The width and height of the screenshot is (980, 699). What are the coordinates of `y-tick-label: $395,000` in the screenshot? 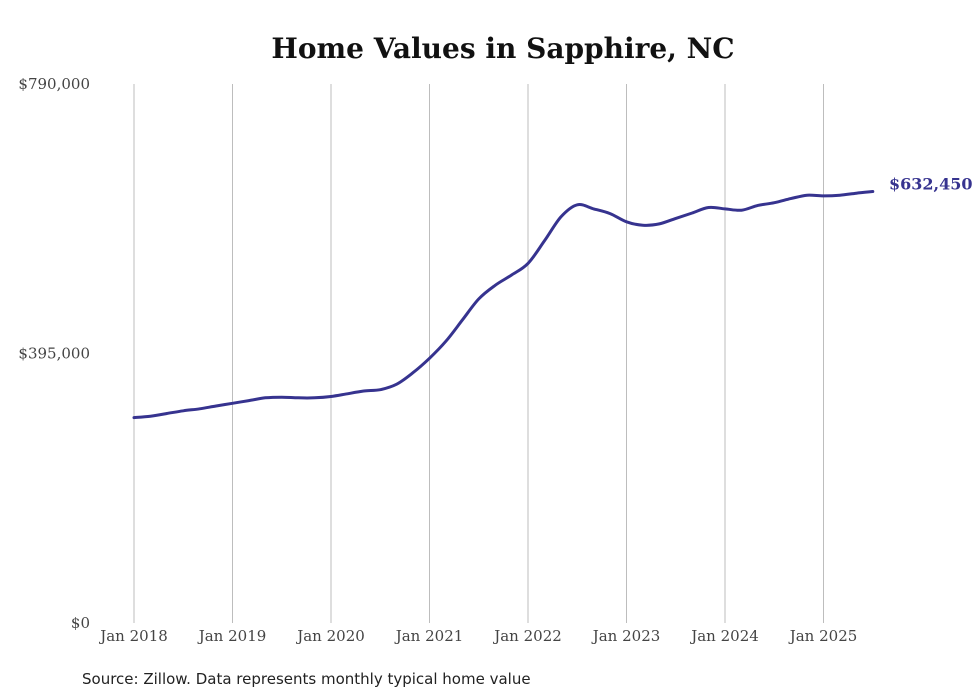 It's located at (54, 354).